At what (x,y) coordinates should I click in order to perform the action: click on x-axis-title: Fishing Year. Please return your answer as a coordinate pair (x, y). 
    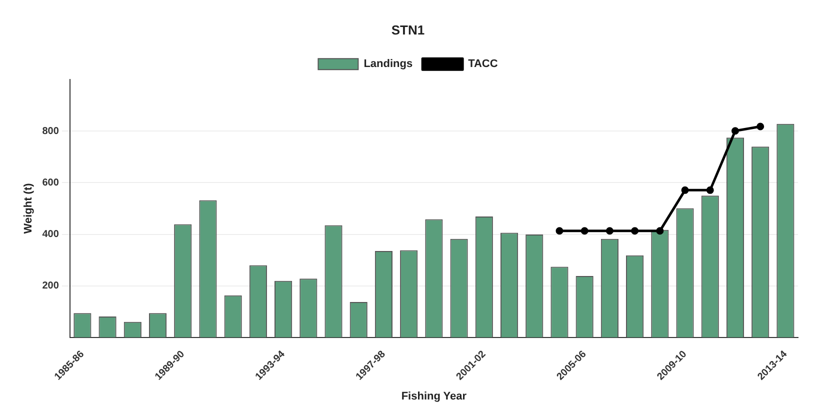
    Looking at the image, I should click on (434, 396).